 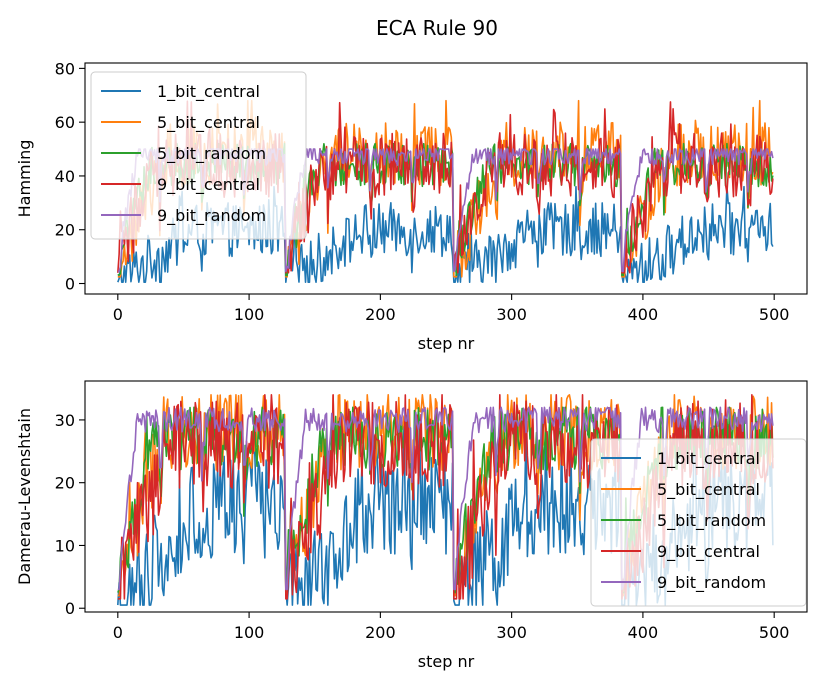 What do you see at coordinates (65, 420) in the screenshot?
I see `y-tick-label: 30` at bounding box center [65, 420].